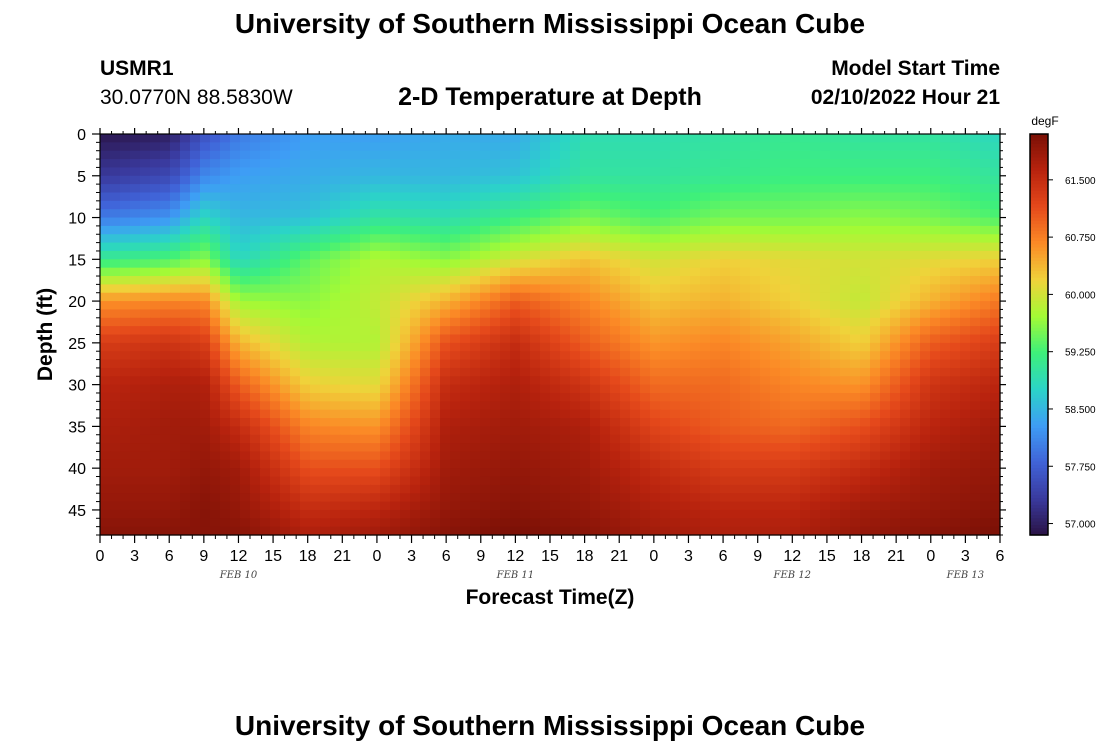 Image resolution: width=1100 pixels, height=750 pixels. What do you see at coordinates (930, 556) in the screenshot?
I see `x-tick-label: 0` at bounding box center [930, 556].